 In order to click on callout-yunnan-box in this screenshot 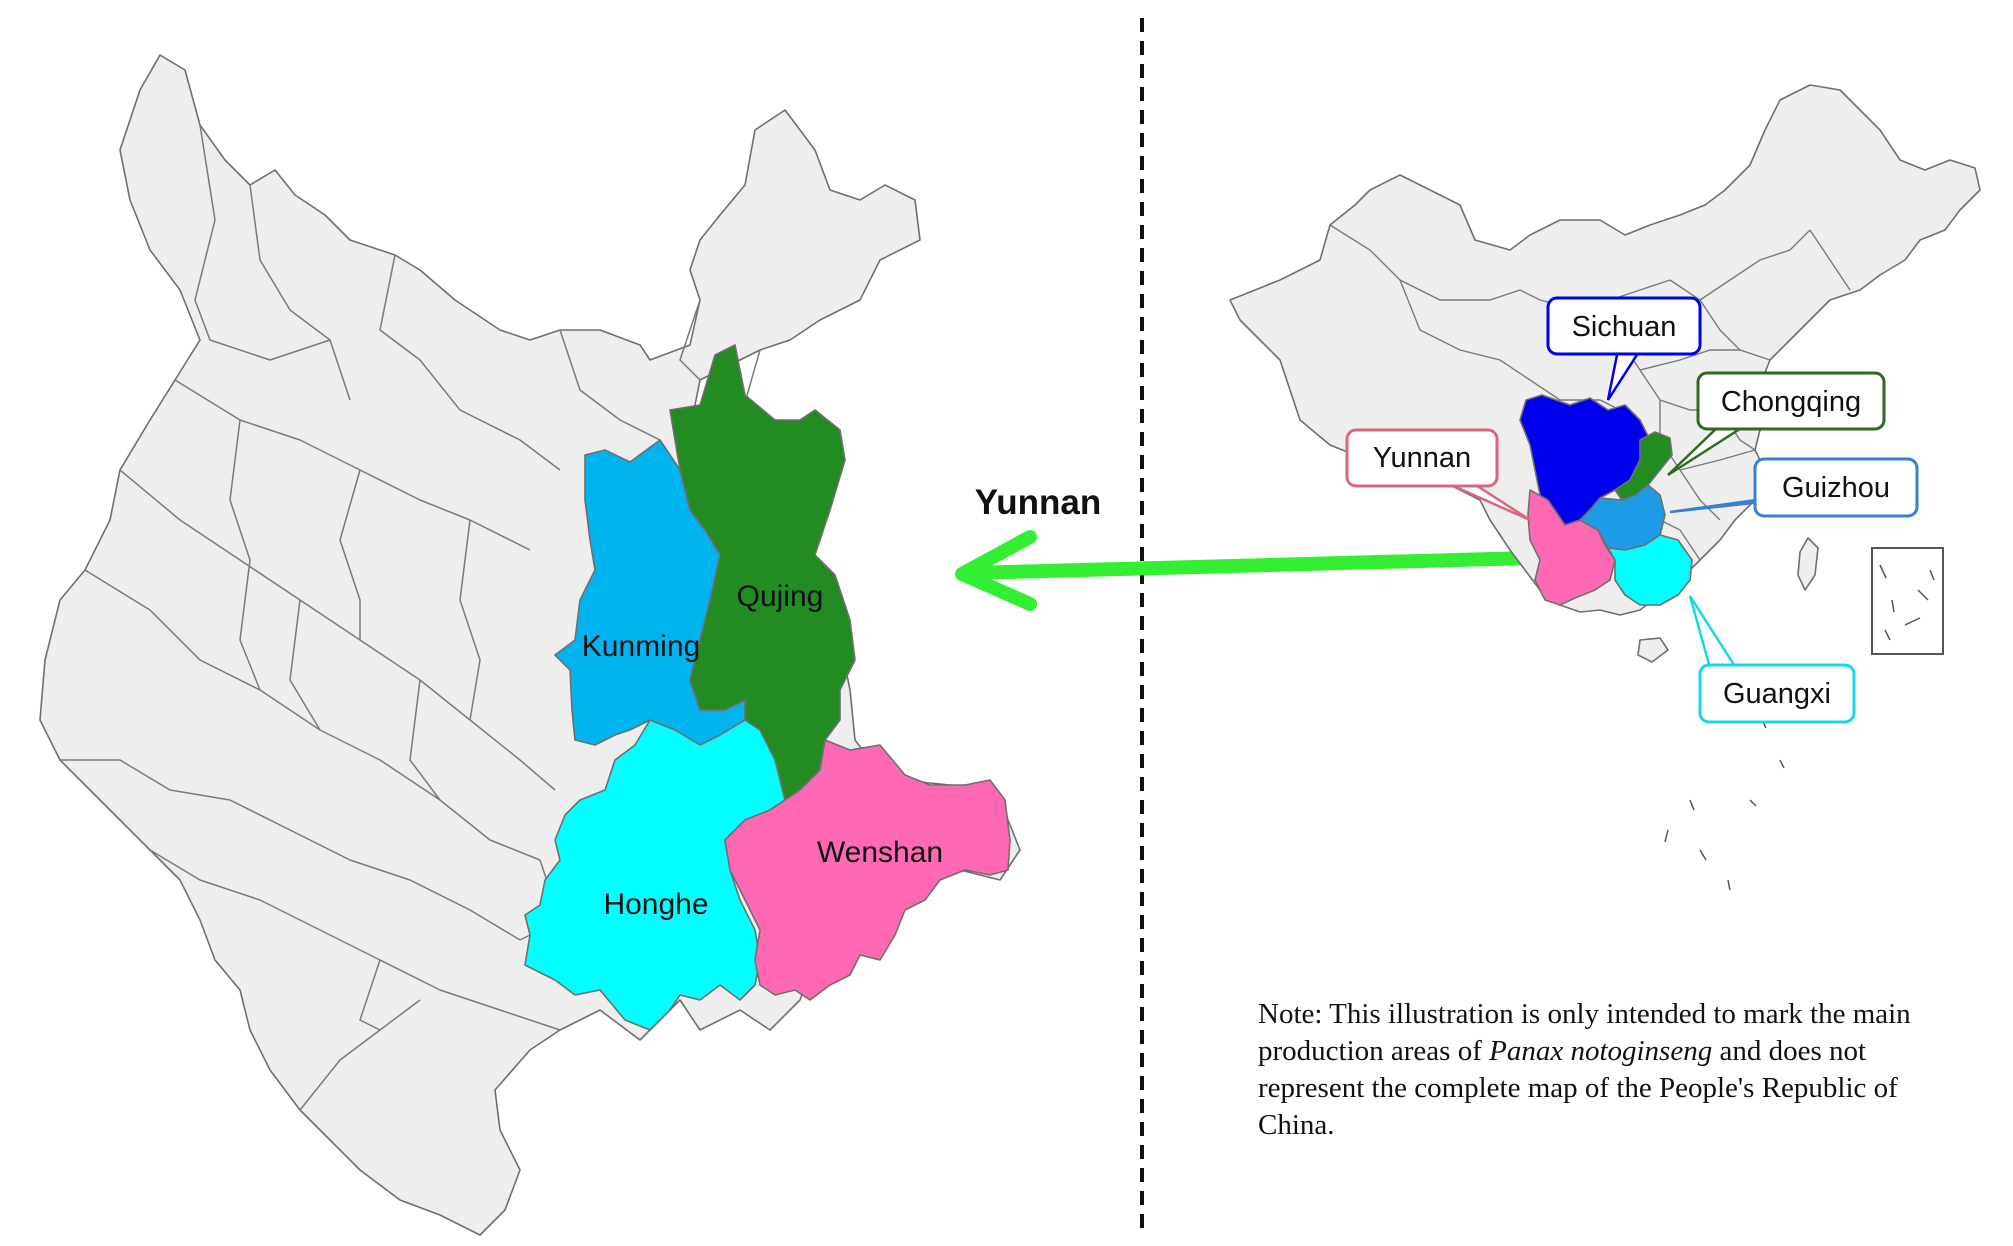, I will do `click(1422, 458)`.